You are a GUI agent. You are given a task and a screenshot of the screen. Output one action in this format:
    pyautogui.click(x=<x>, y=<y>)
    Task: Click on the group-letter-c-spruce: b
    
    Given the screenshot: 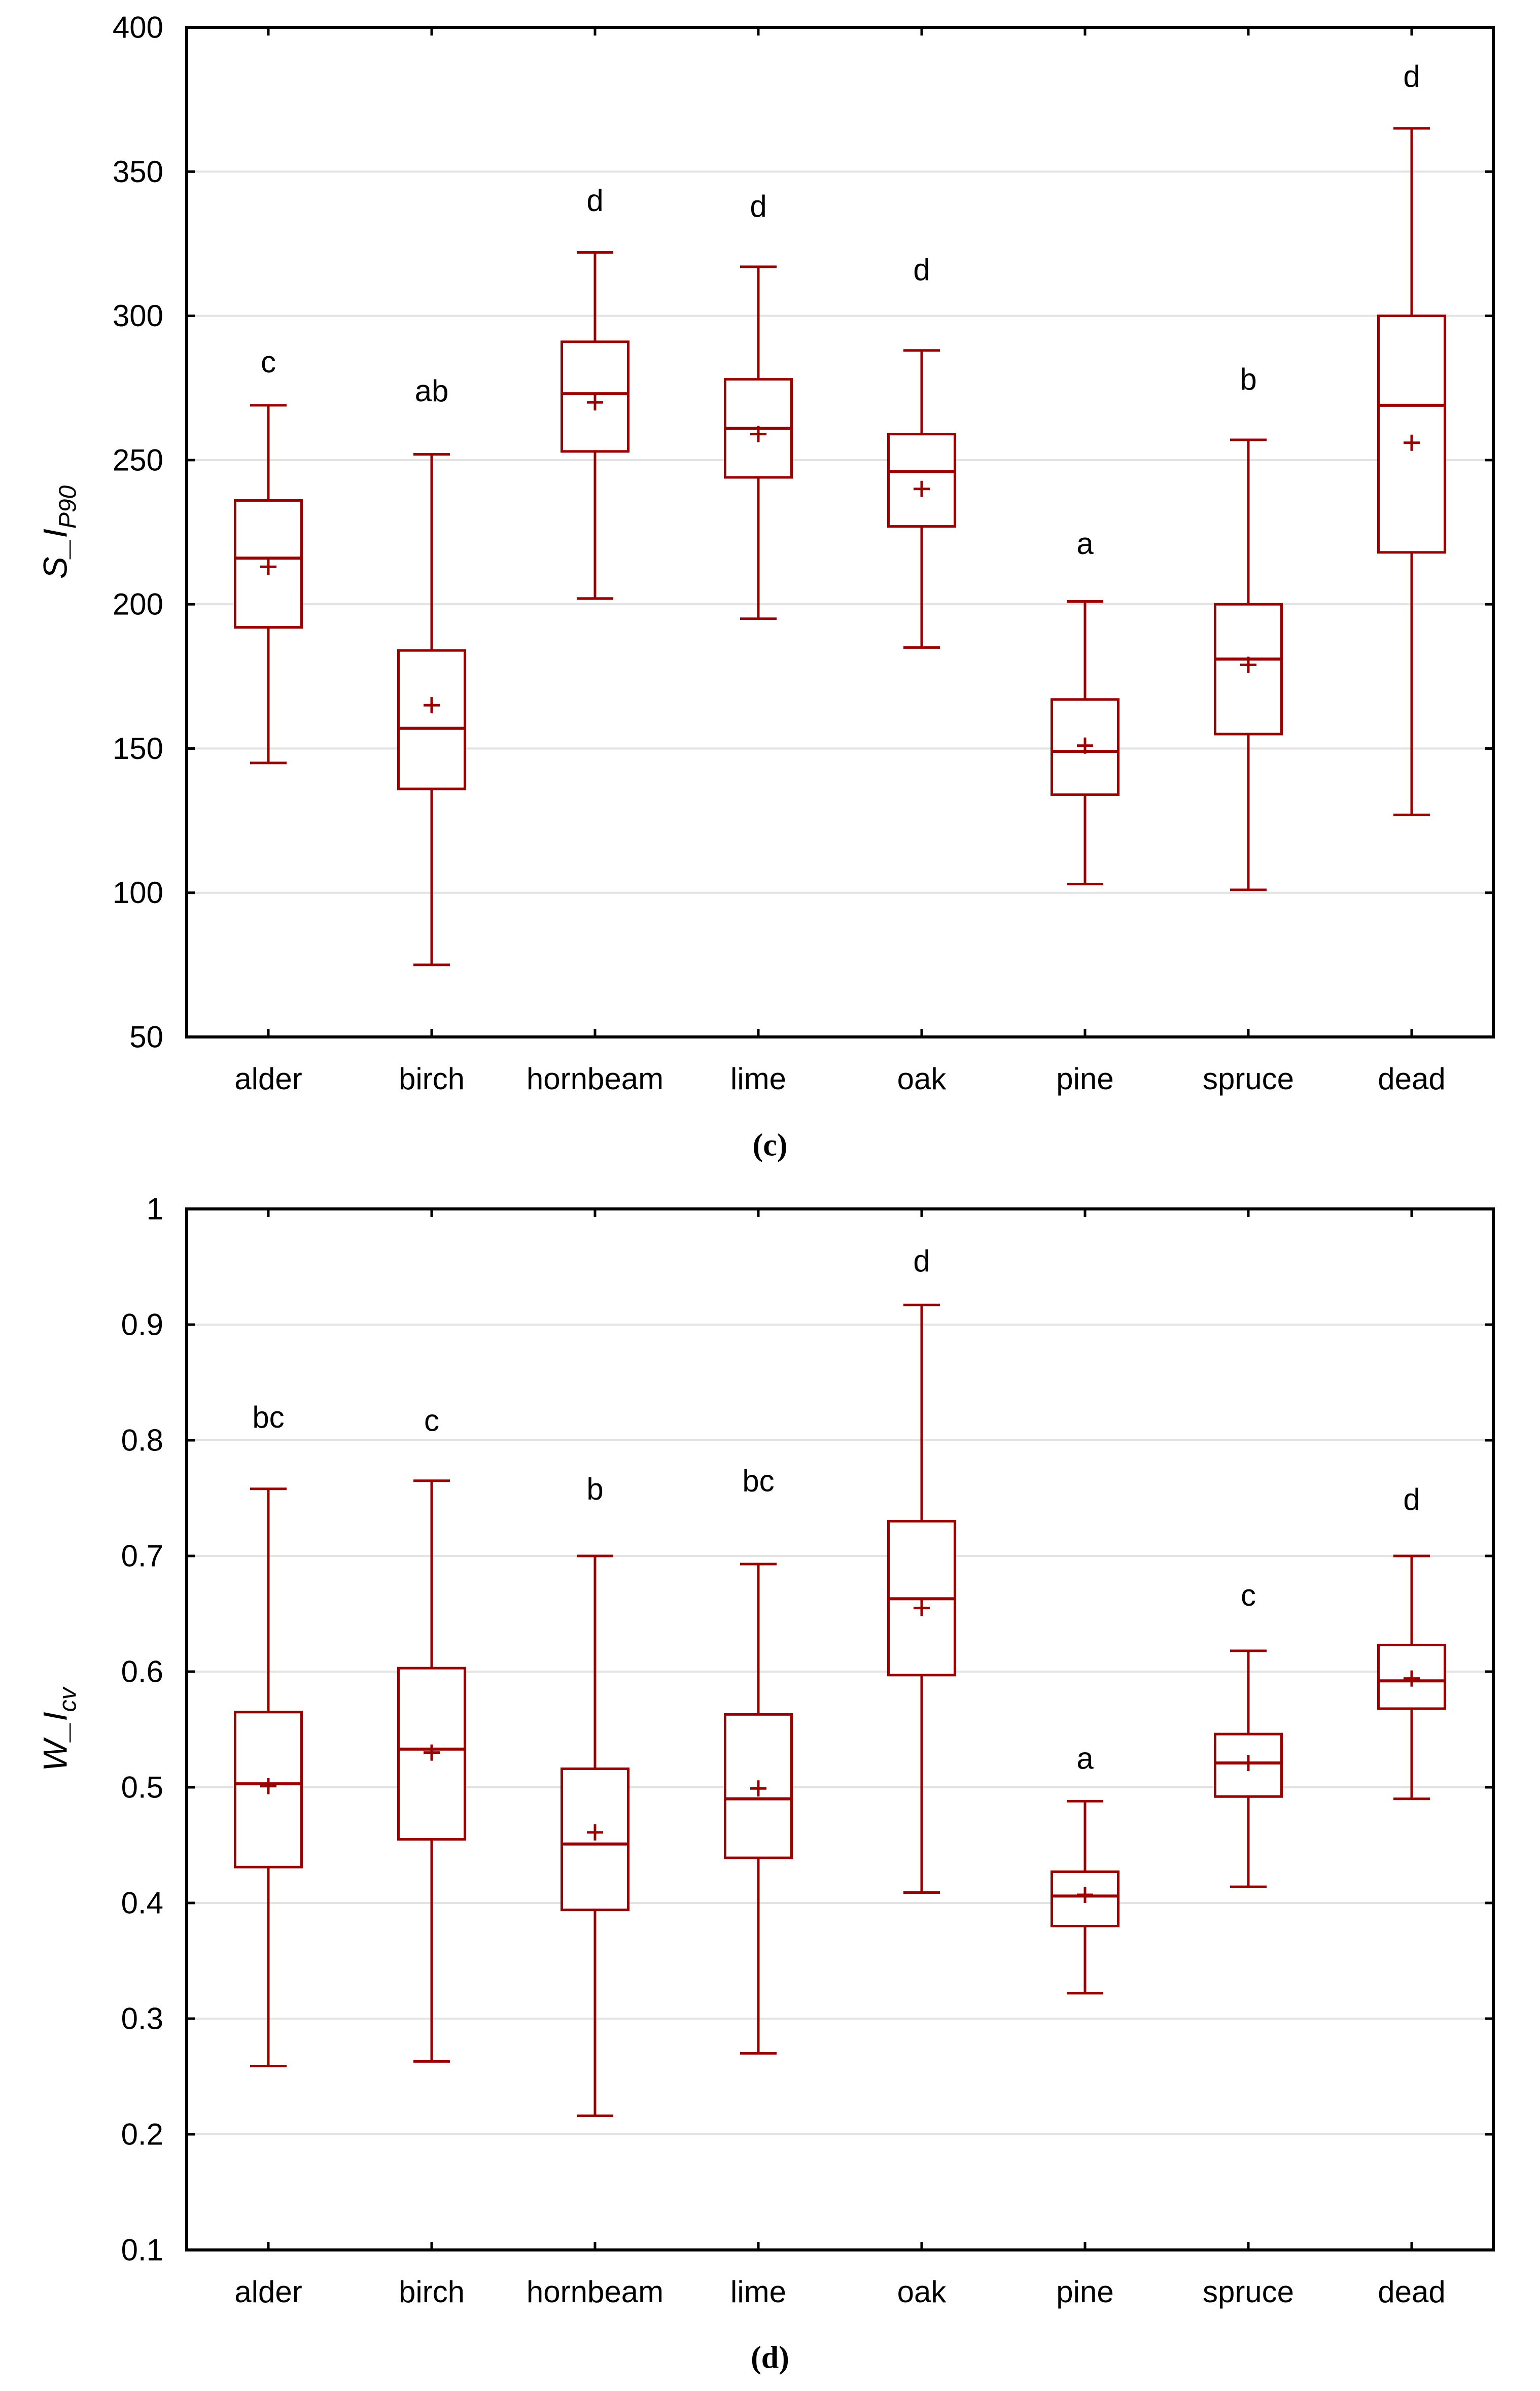 What is the action you would take?
    pyautogui.click(x=1248, y=379)
    